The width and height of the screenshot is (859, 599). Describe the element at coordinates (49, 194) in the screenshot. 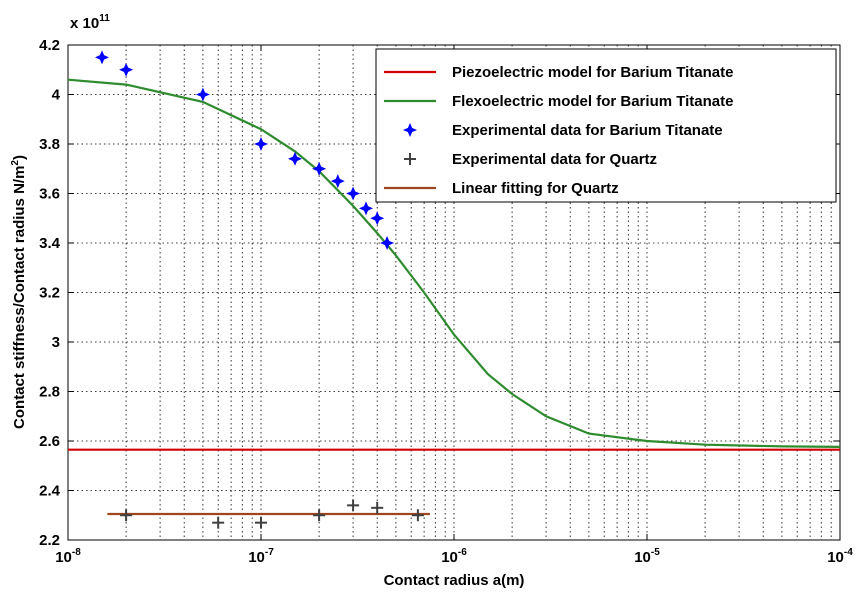

I see `y-tick-label: 3.6` at that location.